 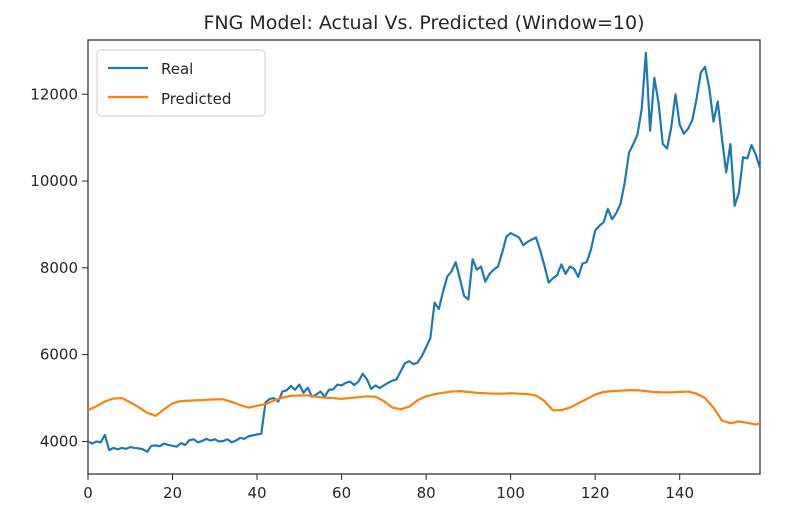 What do you see at coordinates (388, 488) in the screenshot?
I see `x-axis: 0 20 40 60 80 100 120 140` at bounding box center [388, 488].